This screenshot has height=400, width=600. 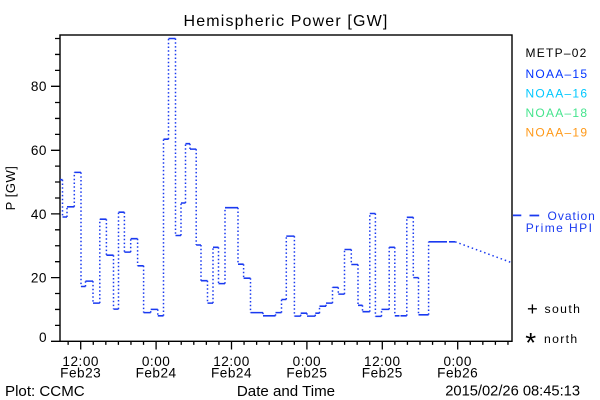 What do you see at coordinates (39, 86) in the screenshot?
I see `svg-text: 80` at bounding box center [39, 86].